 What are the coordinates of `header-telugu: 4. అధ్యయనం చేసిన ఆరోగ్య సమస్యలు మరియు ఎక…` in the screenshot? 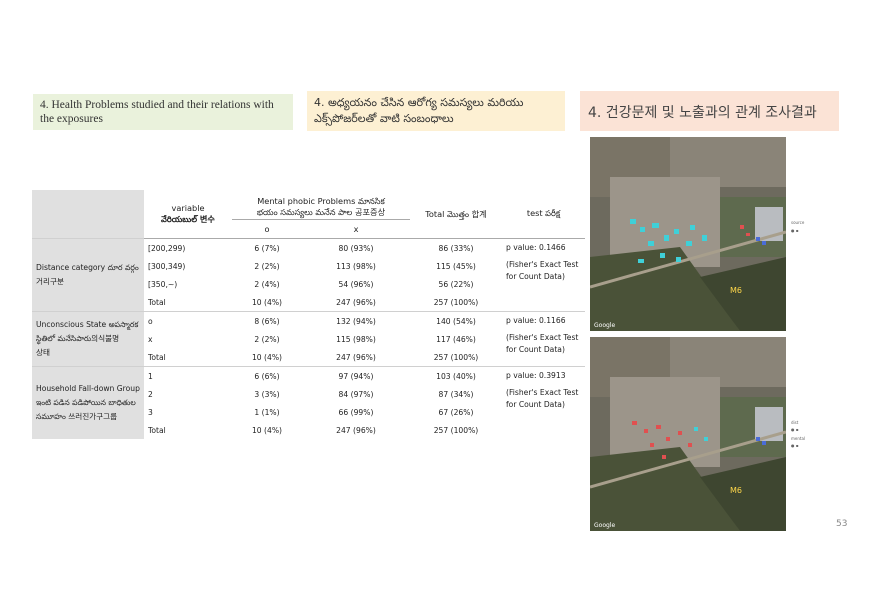 It's located at (436, 111).